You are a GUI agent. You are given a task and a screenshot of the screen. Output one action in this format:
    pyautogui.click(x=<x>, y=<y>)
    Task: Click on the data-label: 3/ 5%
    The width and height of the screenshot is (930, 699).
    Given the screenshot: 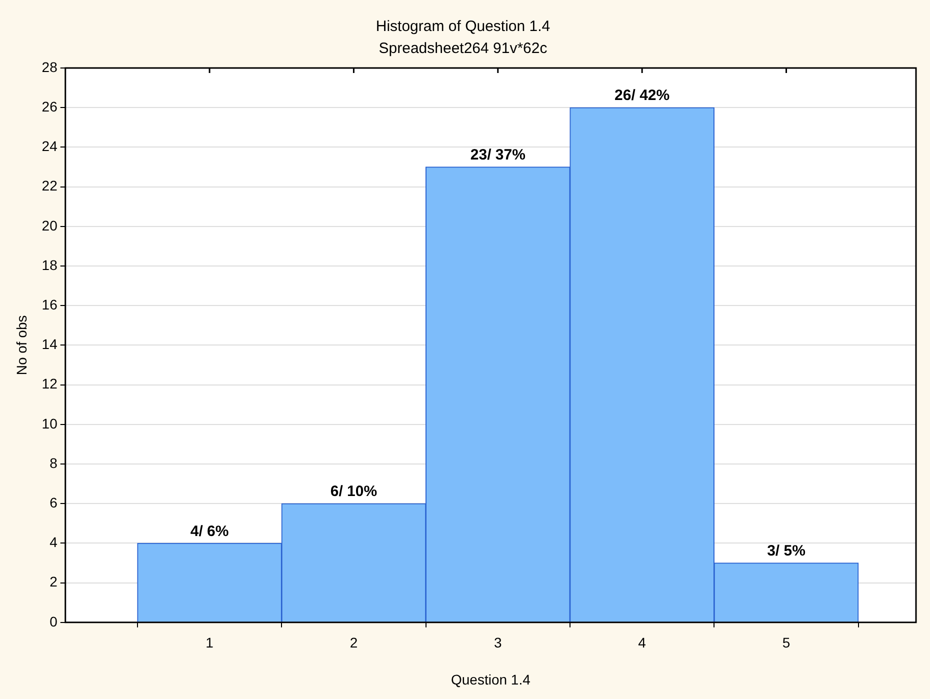 What is the action you would take?
    pyautogui.click(x=786, y=551)
    